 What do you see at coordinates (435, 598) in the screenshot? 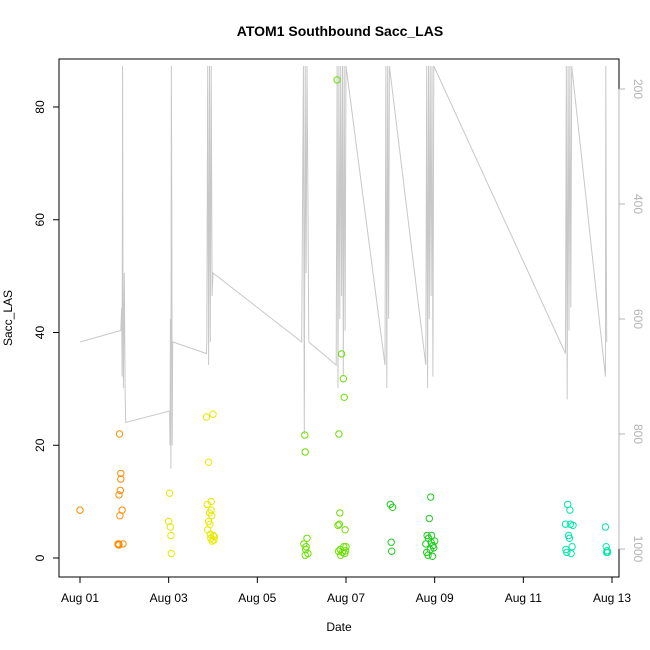
I see `x-tick-label: Aug 09` at bounding box center [435, 598].